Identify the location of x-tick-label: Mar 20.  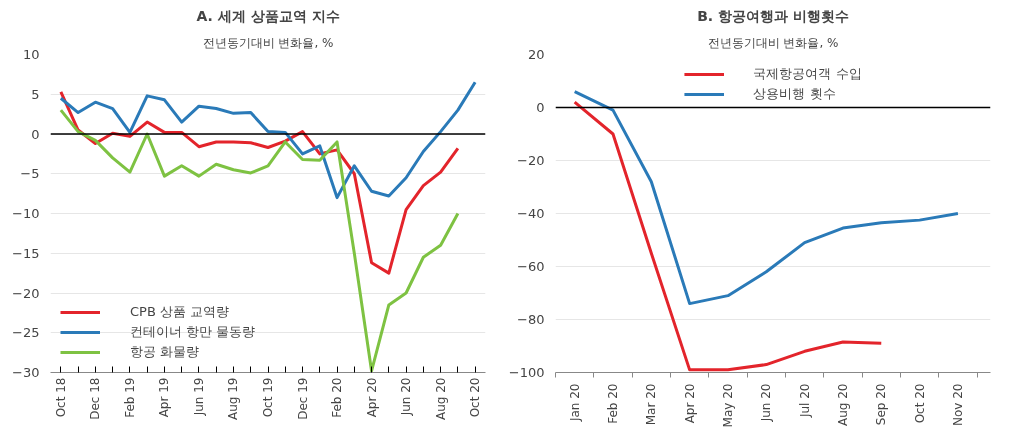
(651, 404).